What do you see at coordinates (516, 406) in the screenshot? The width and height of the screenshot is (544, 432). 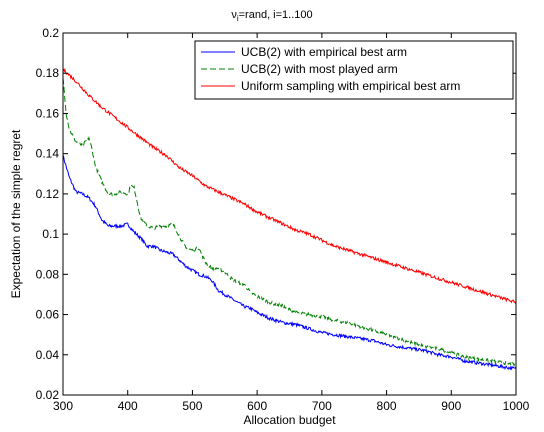 I see `x-tick-label: 1000` at bounding box center [516, 406].